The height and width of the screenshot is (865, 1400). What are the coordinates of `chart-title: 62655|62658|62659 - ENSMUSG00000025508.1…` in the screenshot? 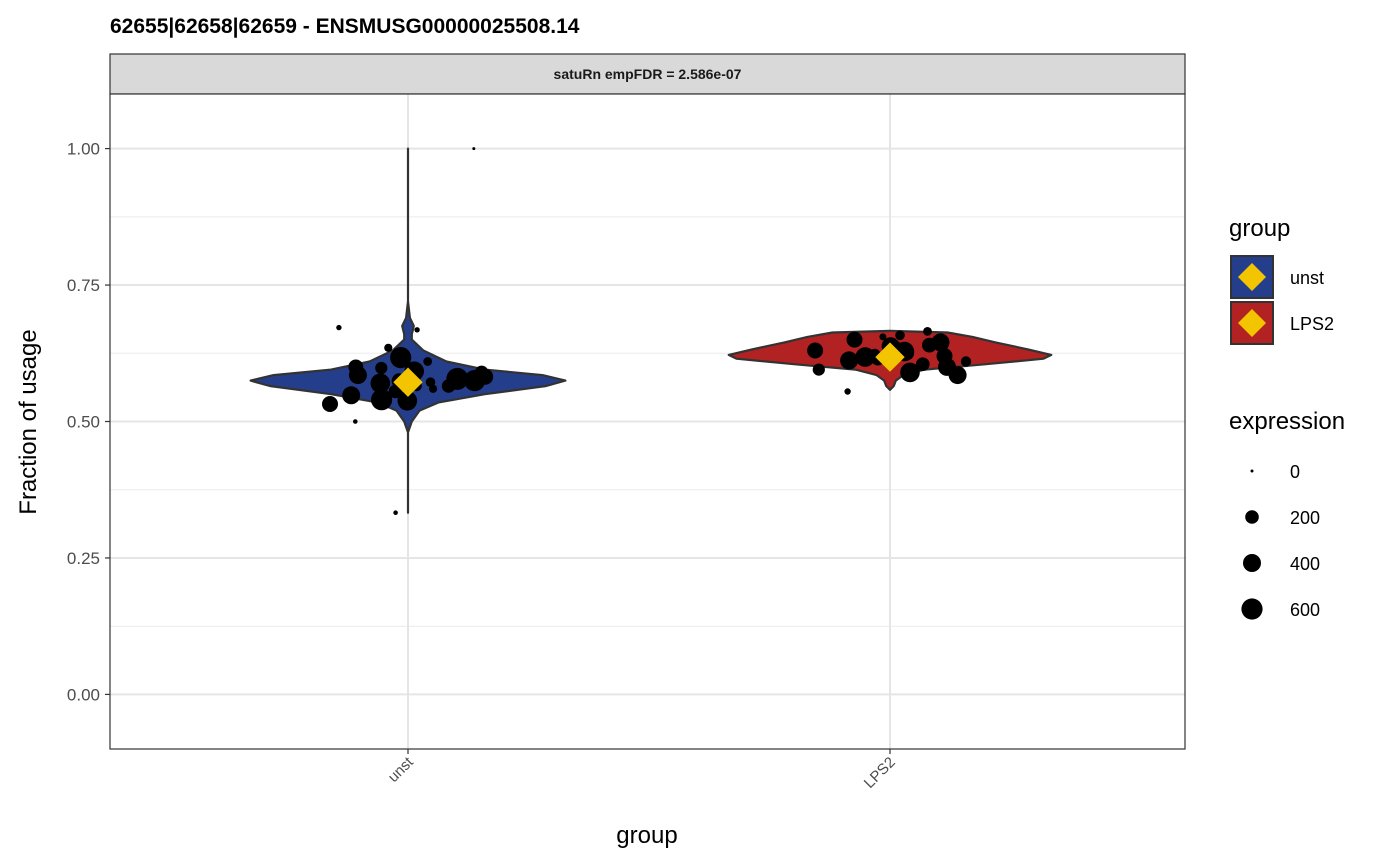 It's located at (345, 26).